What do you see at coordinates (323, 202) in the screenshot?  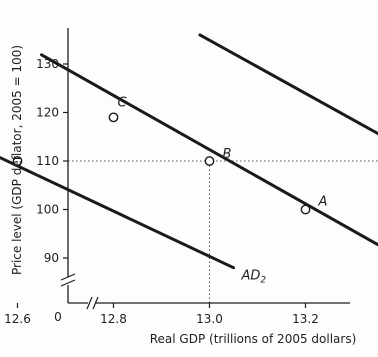 I see `point-label-a: A` at bounding box center [323, 202].